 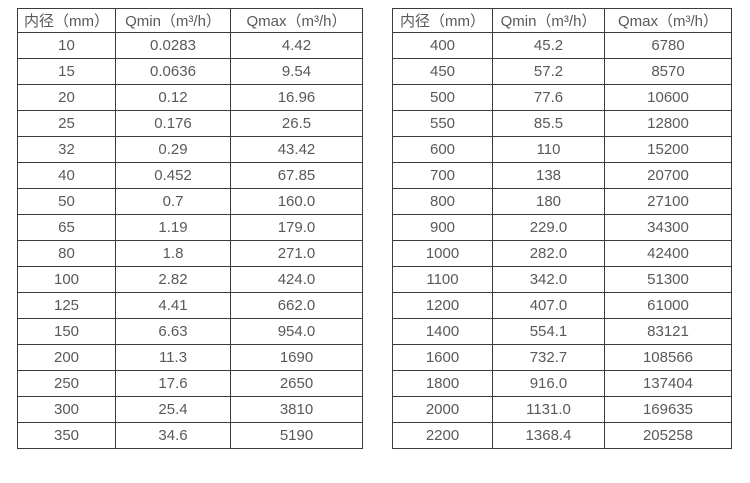 What do you see at coordinates (190, 45) in the screenshot?
I see `table-row: 10 0.0283 4.42` at bounding box center [190, 45].